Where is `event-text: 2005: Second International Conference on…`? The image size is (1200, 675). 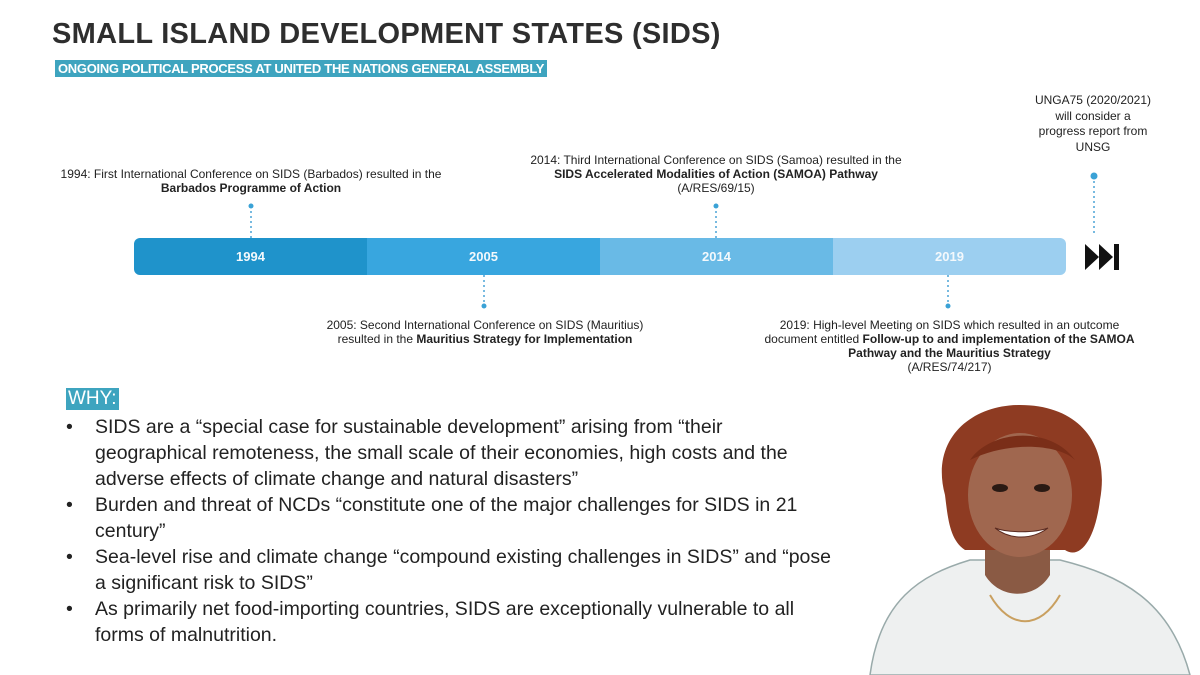
event-text: 2005: Second International Conference on… is located at coordinates (485, 332).